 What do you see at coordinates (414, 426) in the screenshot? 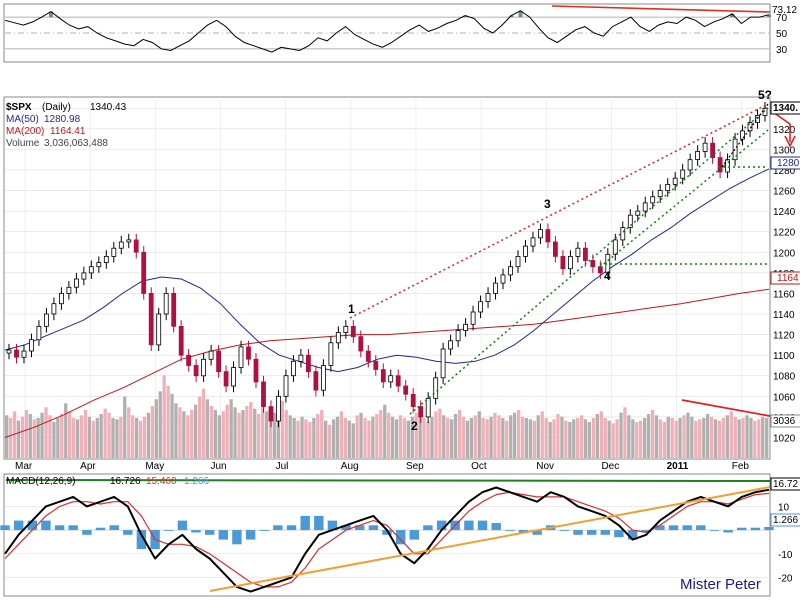
I see `wave-label-2: 2` at bounding box center [414, 426].